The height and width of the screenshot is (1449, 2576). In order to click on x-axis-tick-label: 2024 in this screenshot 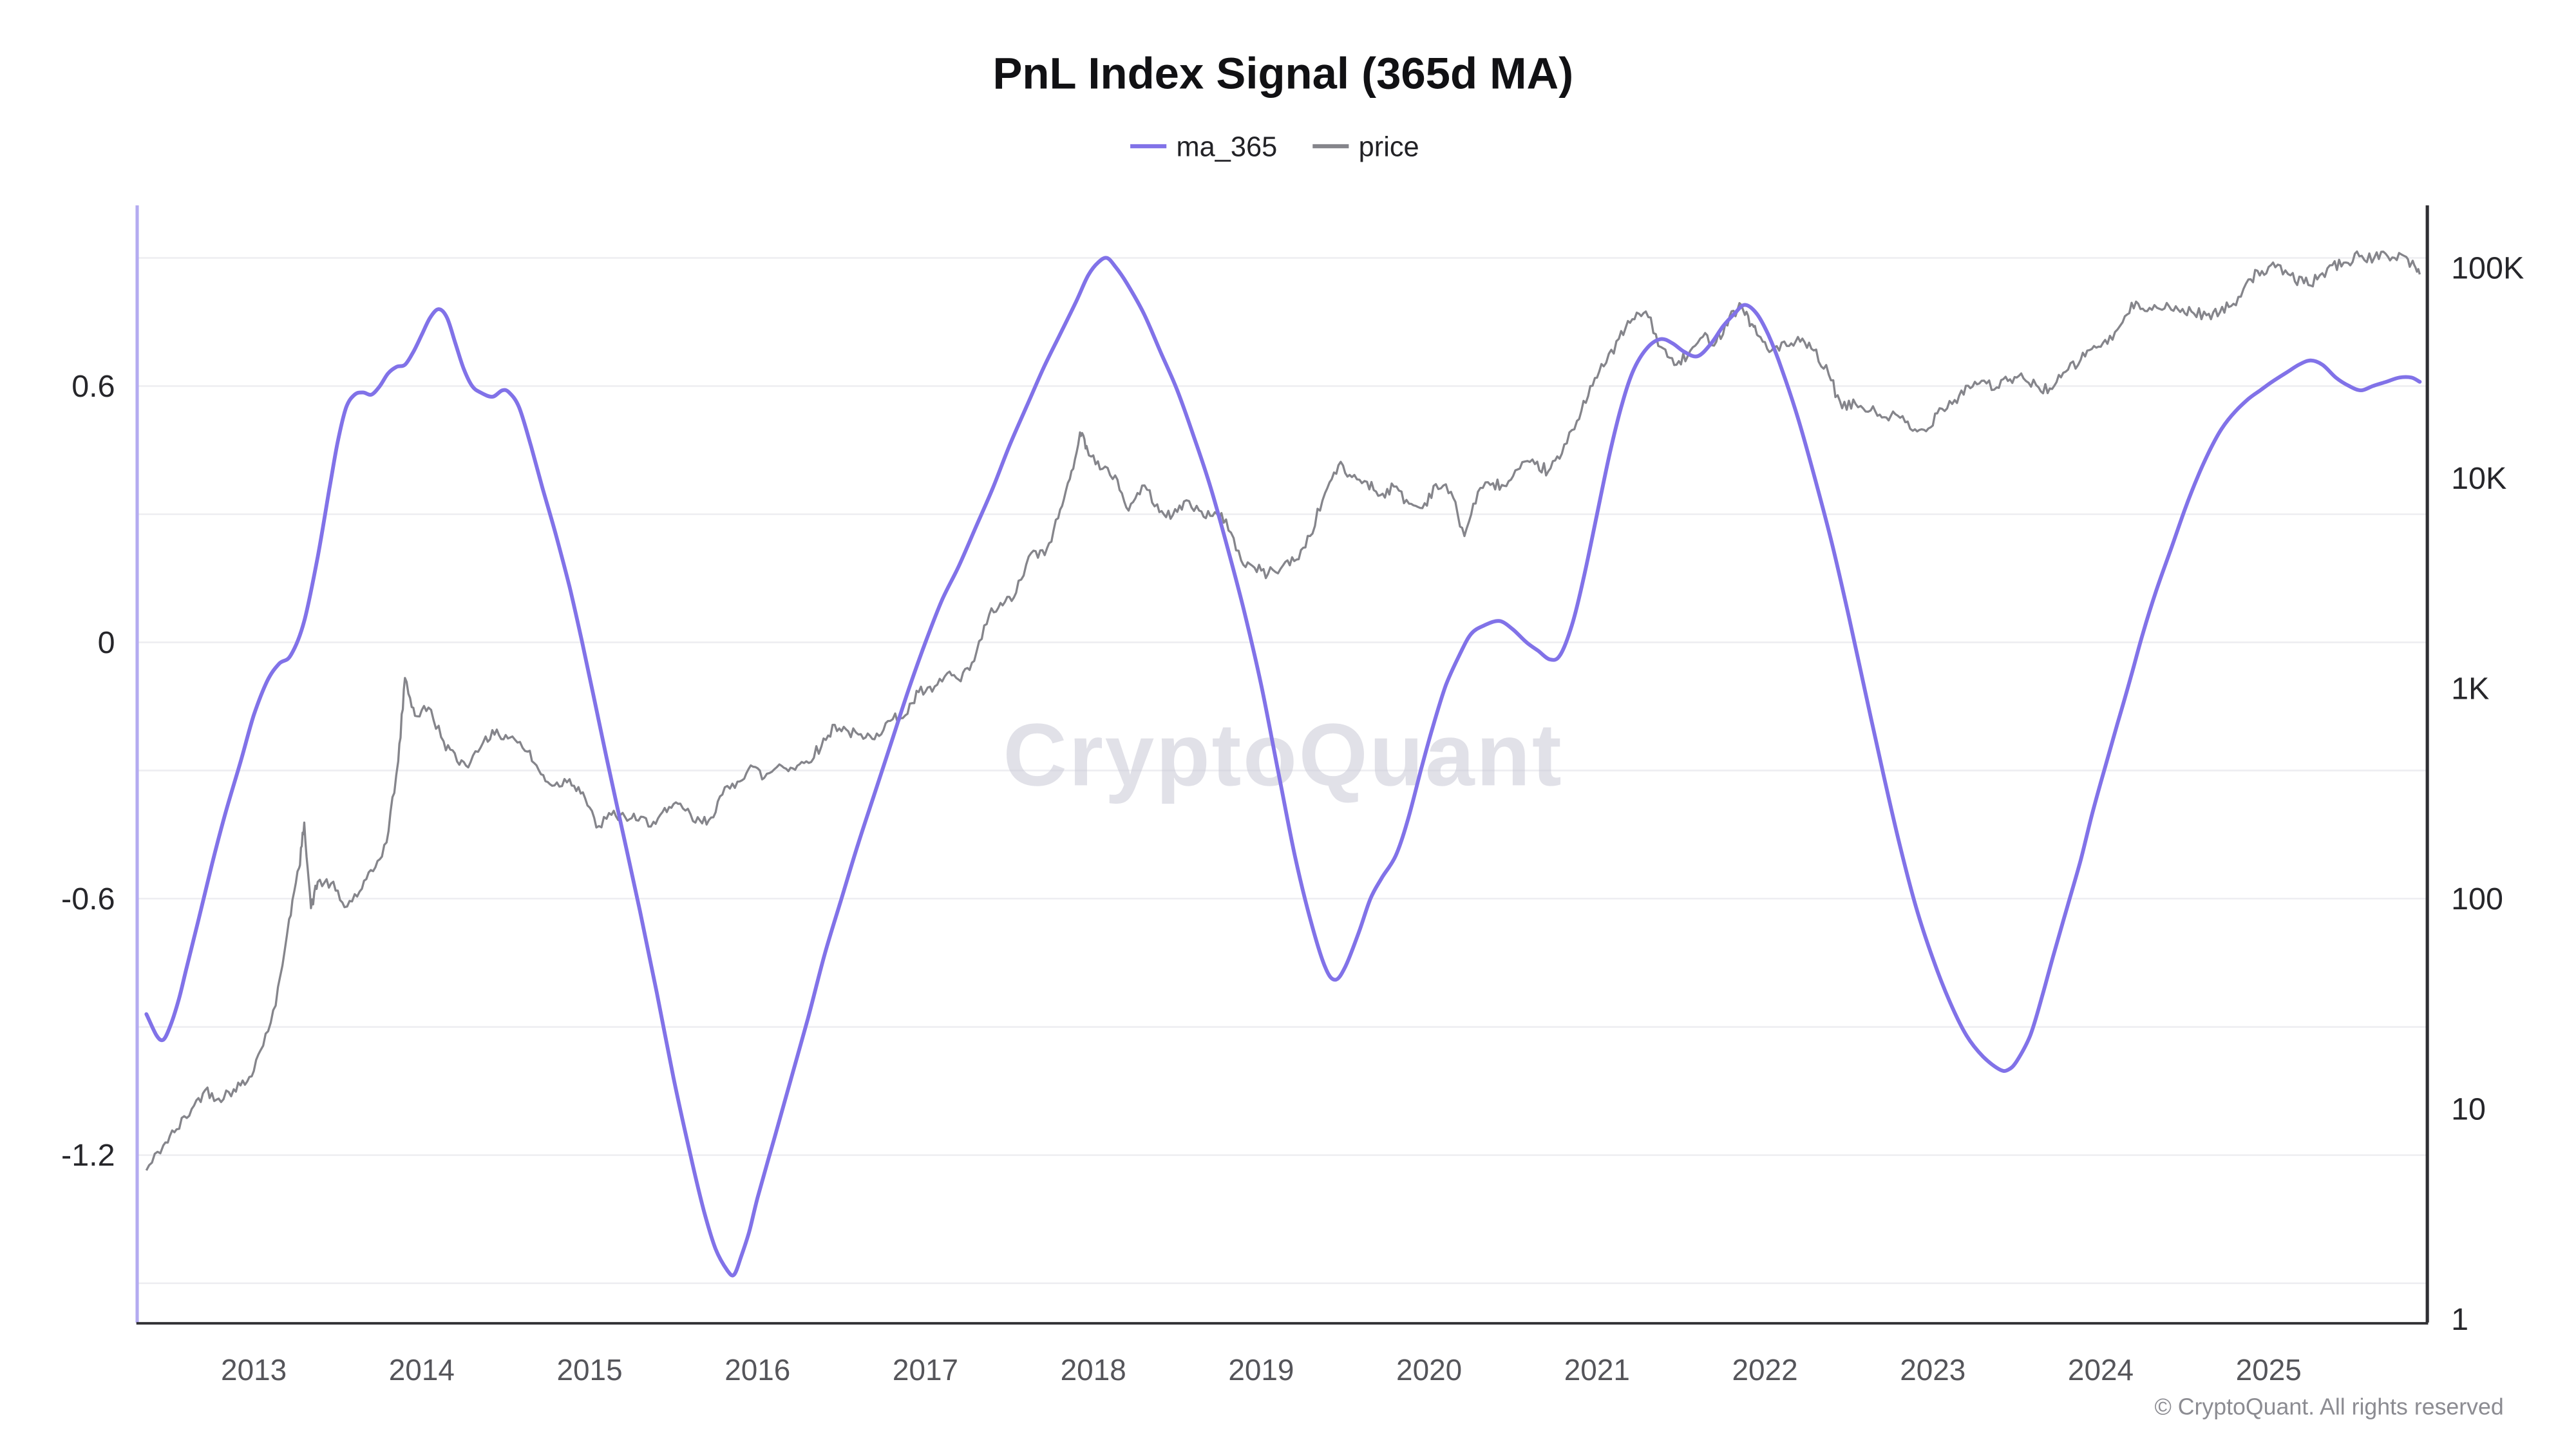, I will do `click(2101, 1370)`.